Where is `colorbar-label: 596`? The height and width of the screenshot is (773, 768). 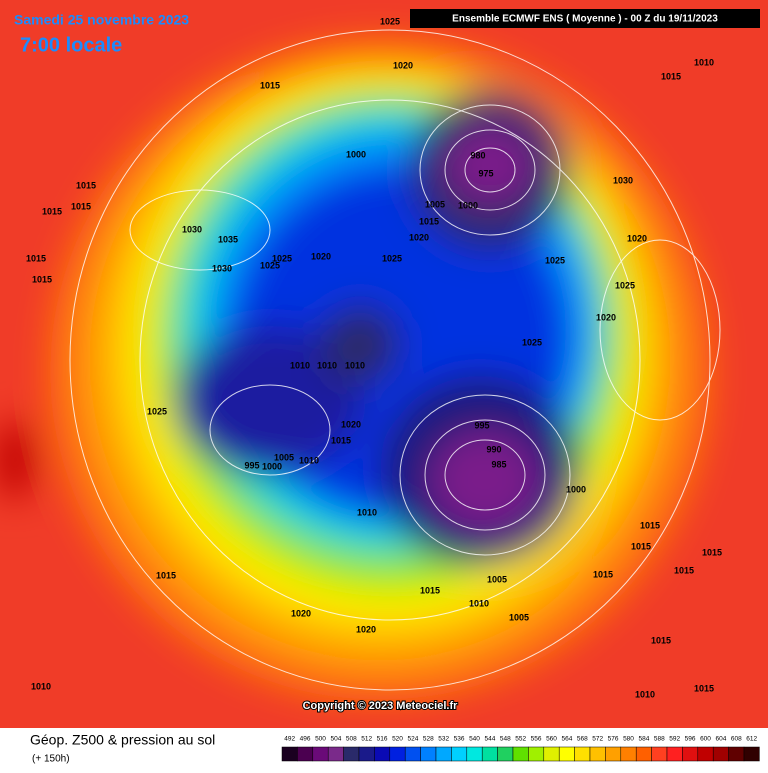 colorbar-label: 596 is located at coordinates (690, 739).